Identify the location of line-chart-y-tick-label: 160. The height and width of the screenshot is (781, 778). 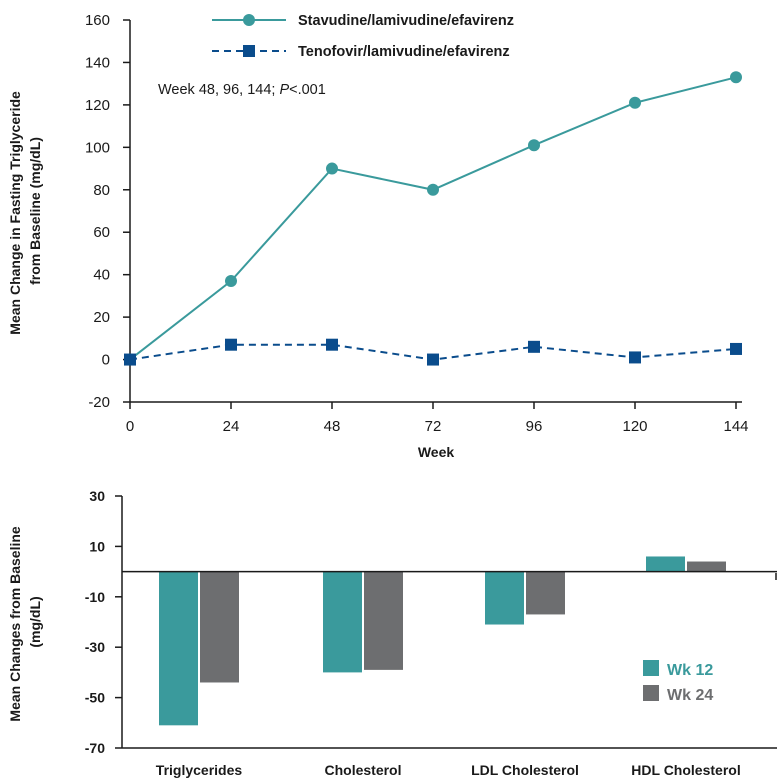
(97, 20).